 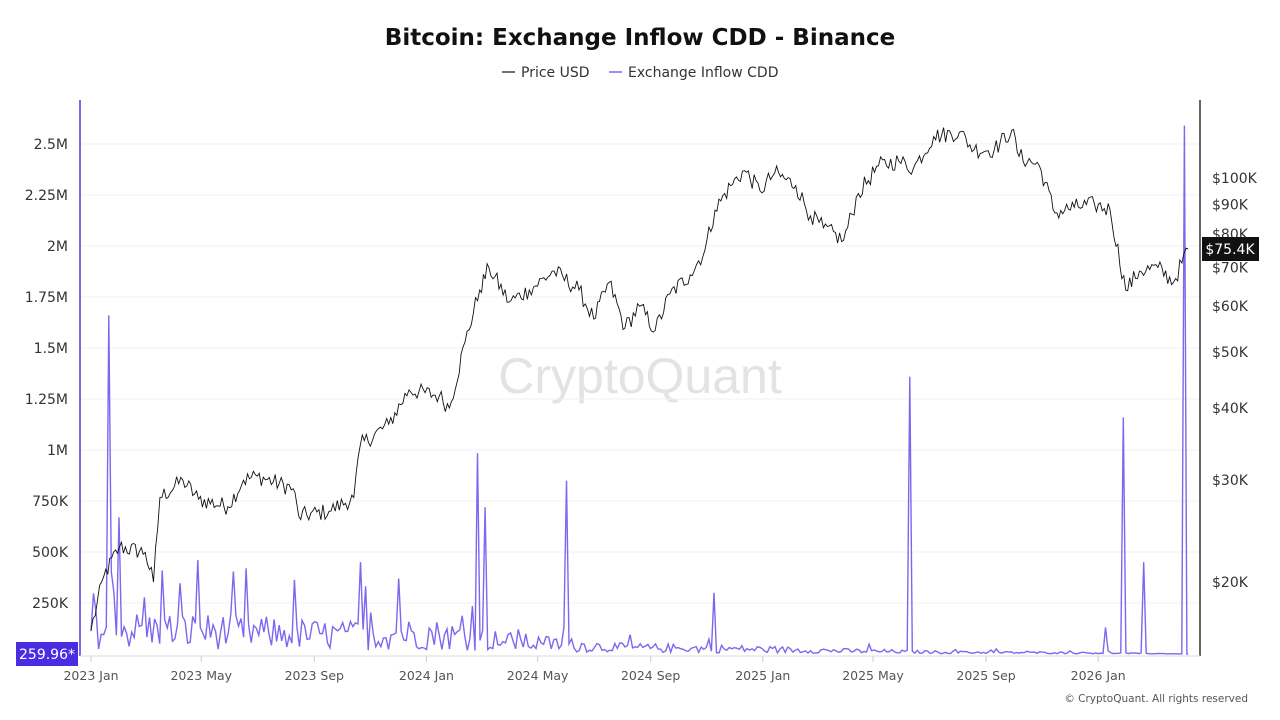 What do you see at coordinates (538, 675) in the screenshot?
I see `x-tick-label: 2024 May` at bounding box center [538, 675].